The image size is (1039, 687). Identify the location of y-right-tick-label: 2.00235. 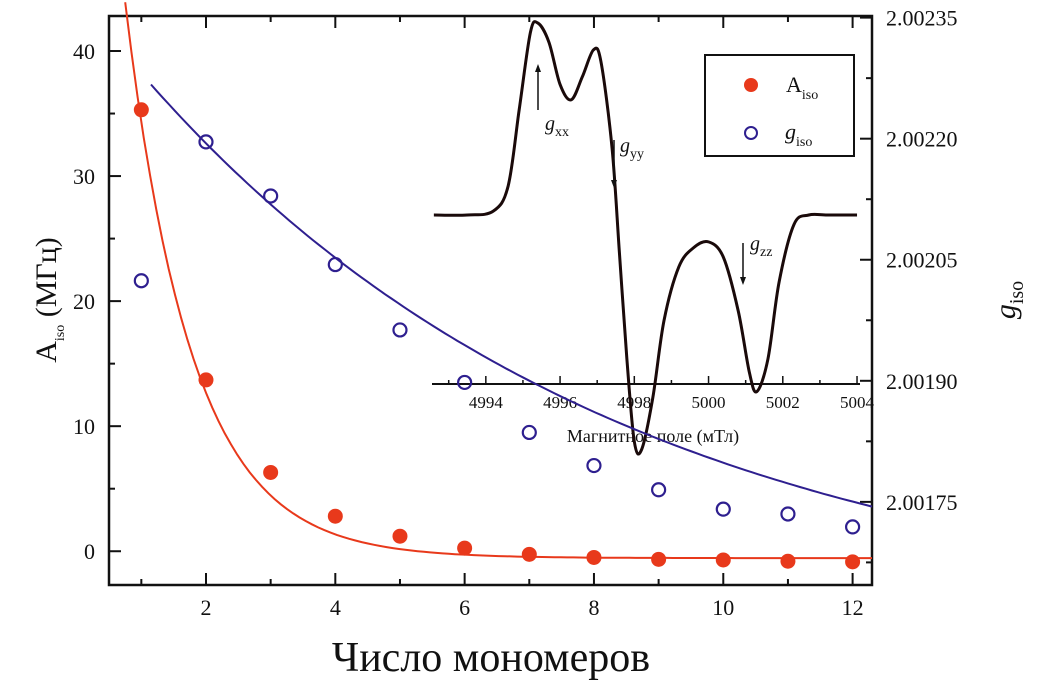
(922, 18).